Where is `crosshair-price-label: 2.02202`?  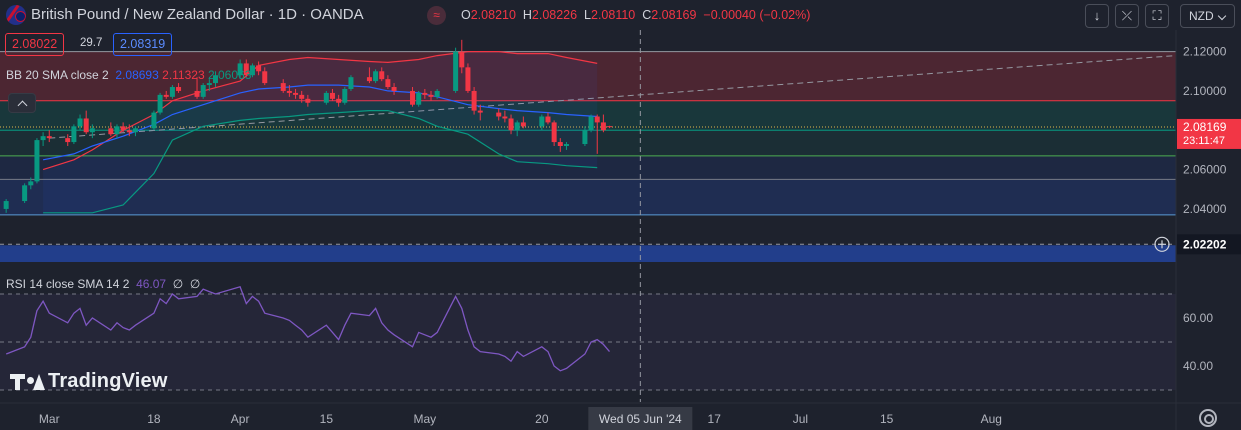
crosshair-price-label: 2.02202 is located at coordinates (1205, 244).